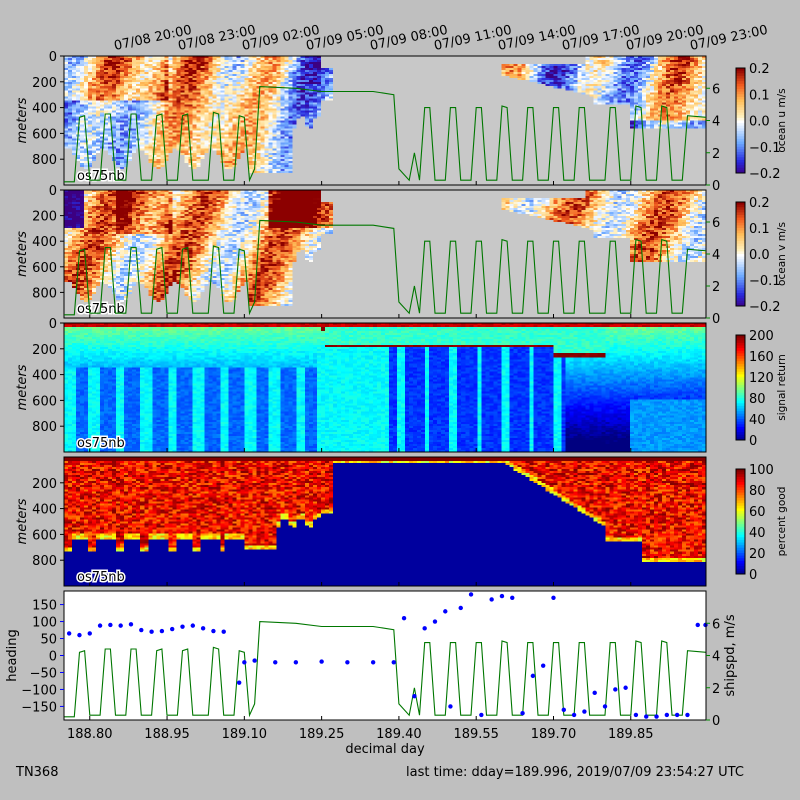 The height and width of the screenshot is (800, 800). I want to click on speed-tick-label: 0, so click(716, 721).